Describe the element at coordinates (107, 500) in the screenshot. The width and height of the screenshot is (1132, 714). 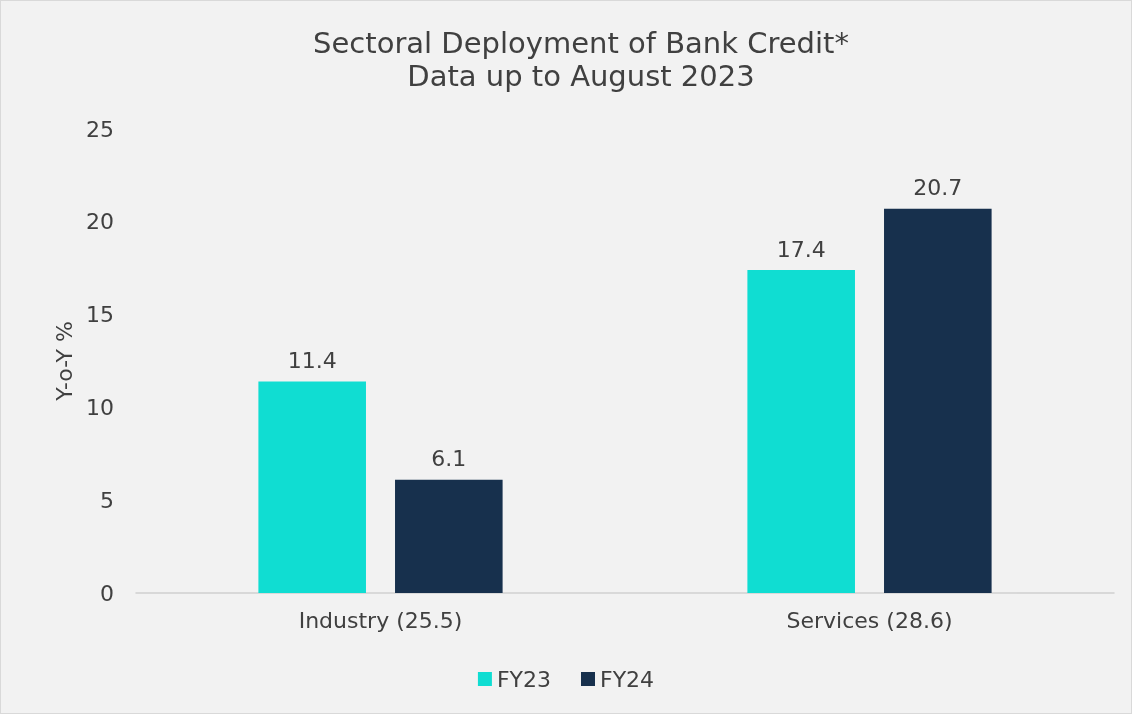
I see `y-tick-label: 5` at that location.